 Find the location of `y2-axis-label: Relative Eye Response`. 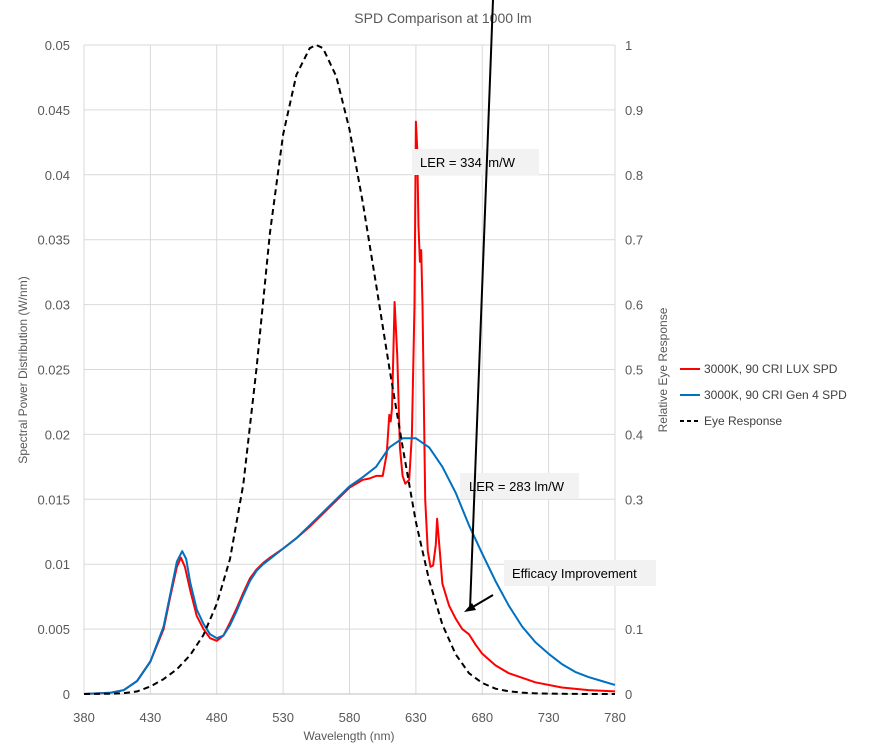

y2-axis-label: Relative Eye Response is located at coordinates (663, 369).